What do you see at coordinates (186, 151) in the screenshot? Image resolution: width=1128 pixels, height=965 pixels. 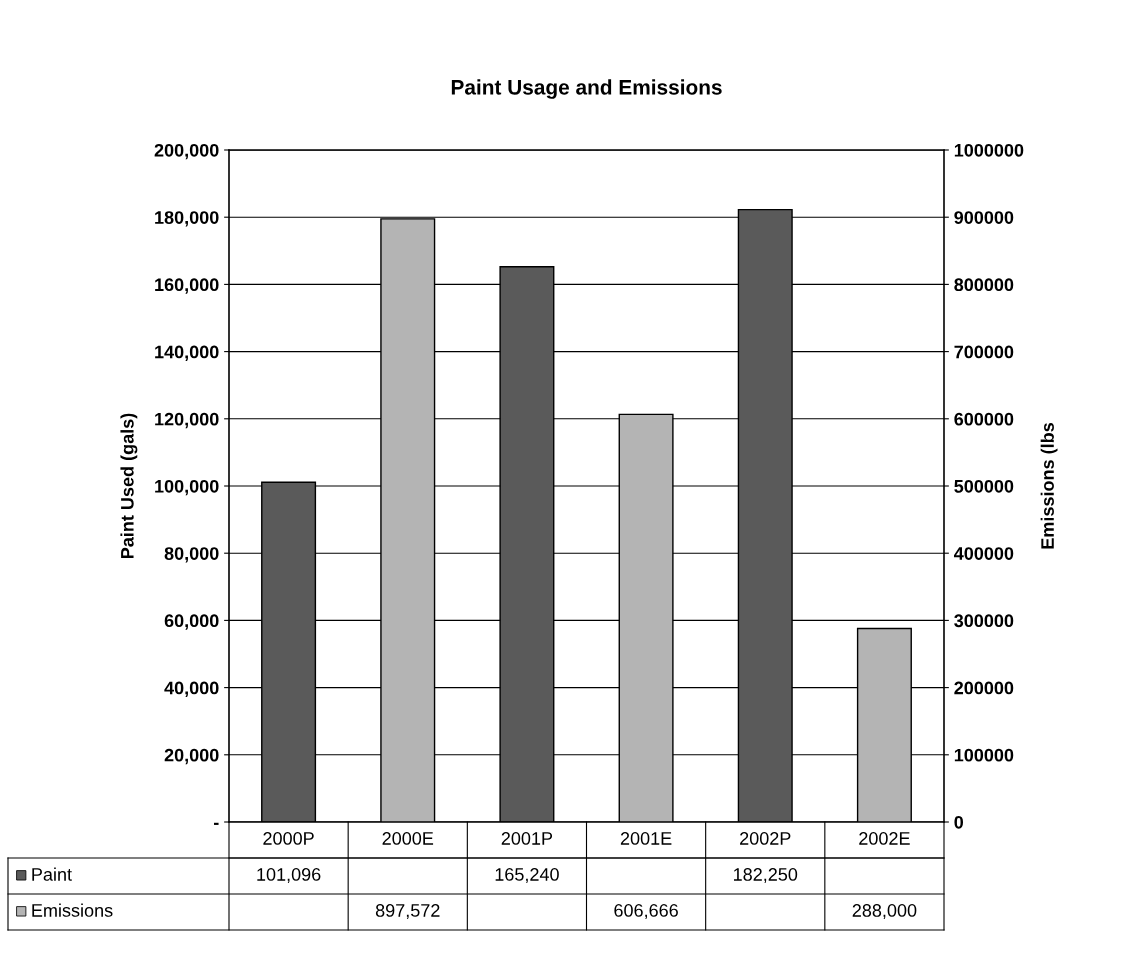 I see `y-tick-label: 200,000` at bounding box center [186, 151].